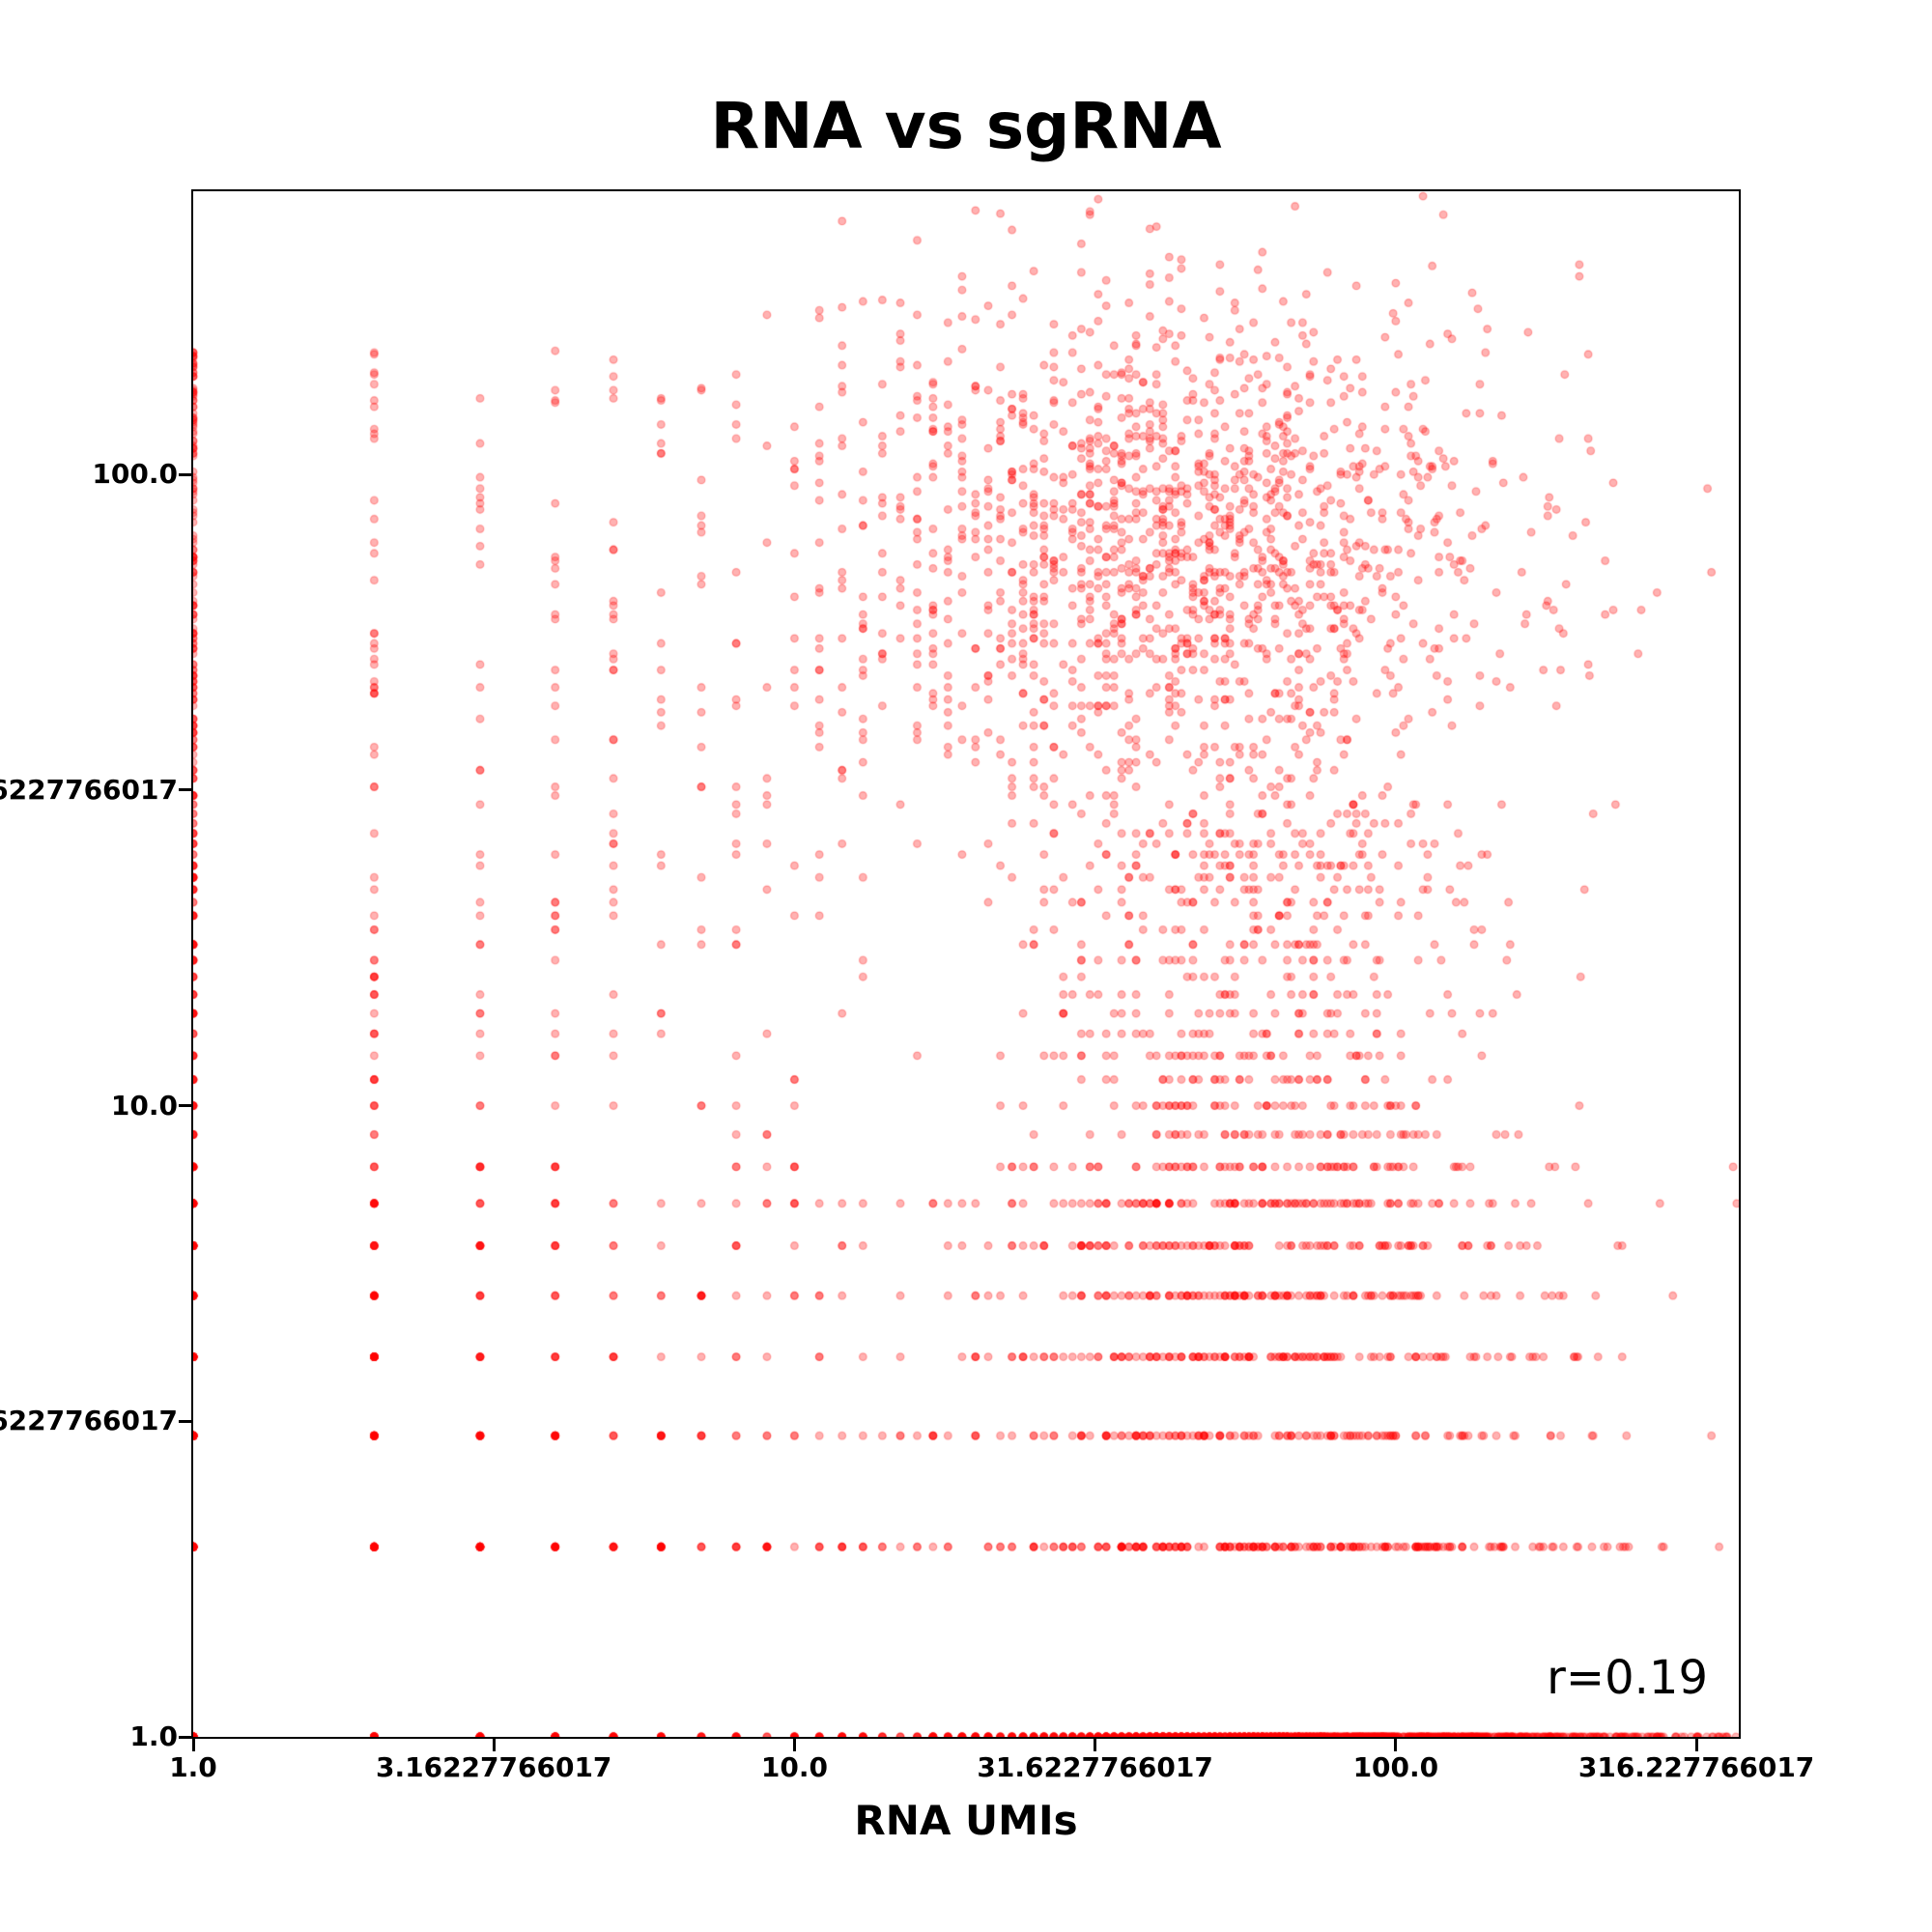 The width and height of the screenshot is (1932, 1932). What do you see at coordinates (493, 1767) in the screenshot?
I see `x-tick-label: 3.16227766017` at bounding box center [493, 1767].